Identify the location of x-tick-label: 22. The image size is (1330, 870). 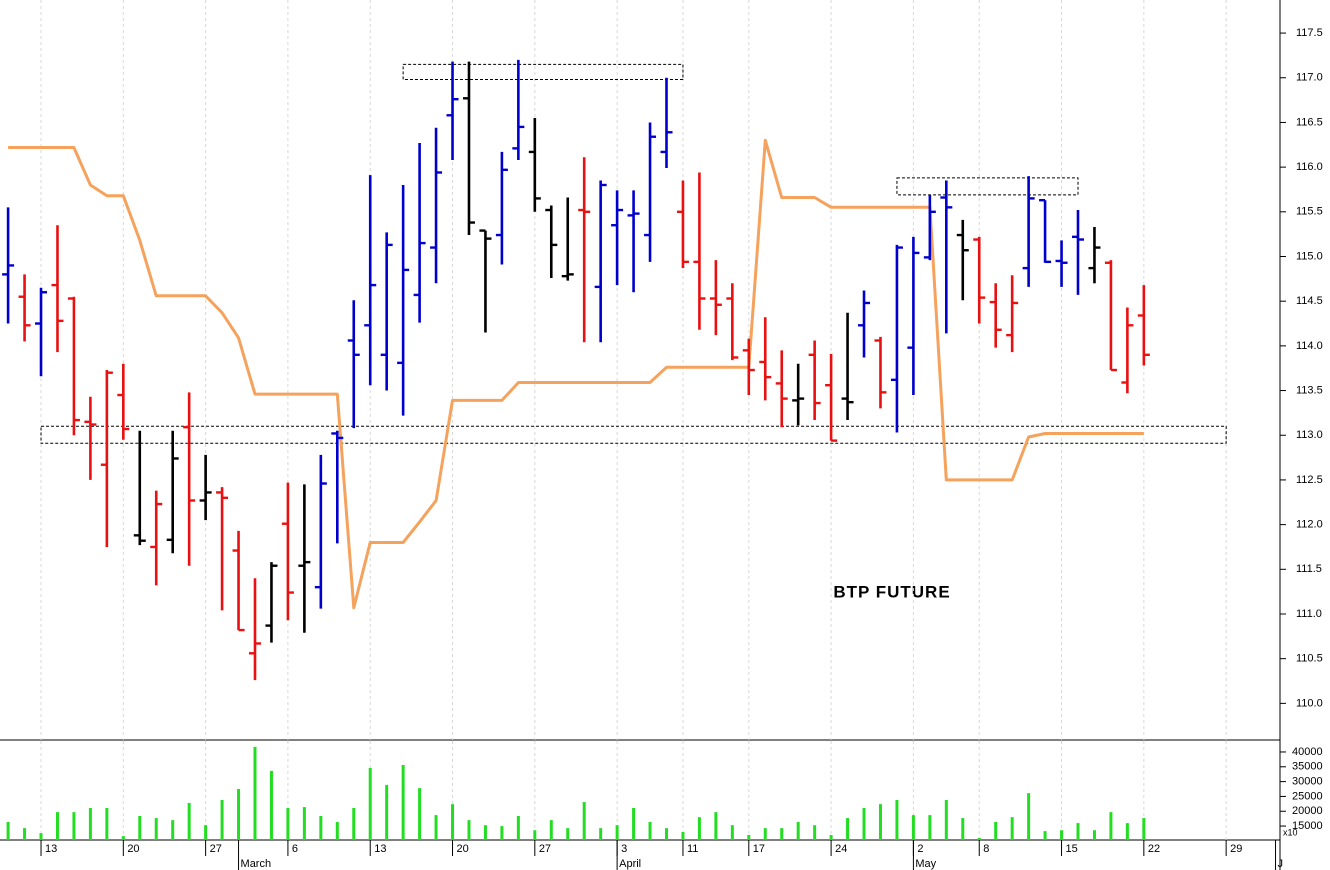
(1154, 849).